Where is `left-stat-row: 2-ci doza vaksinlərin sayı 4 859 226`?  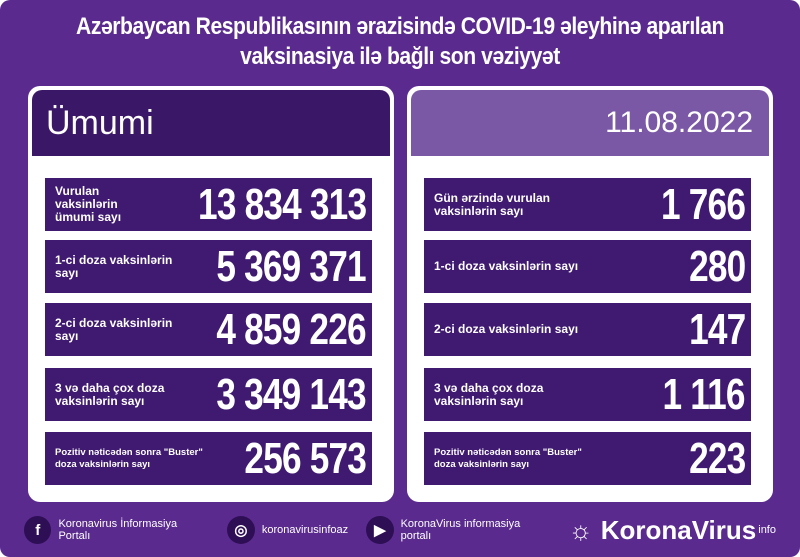
left-stat-row: 2-ci doza vaksinlərin sayı 4 859 226 is located at coordinates (208, 329).